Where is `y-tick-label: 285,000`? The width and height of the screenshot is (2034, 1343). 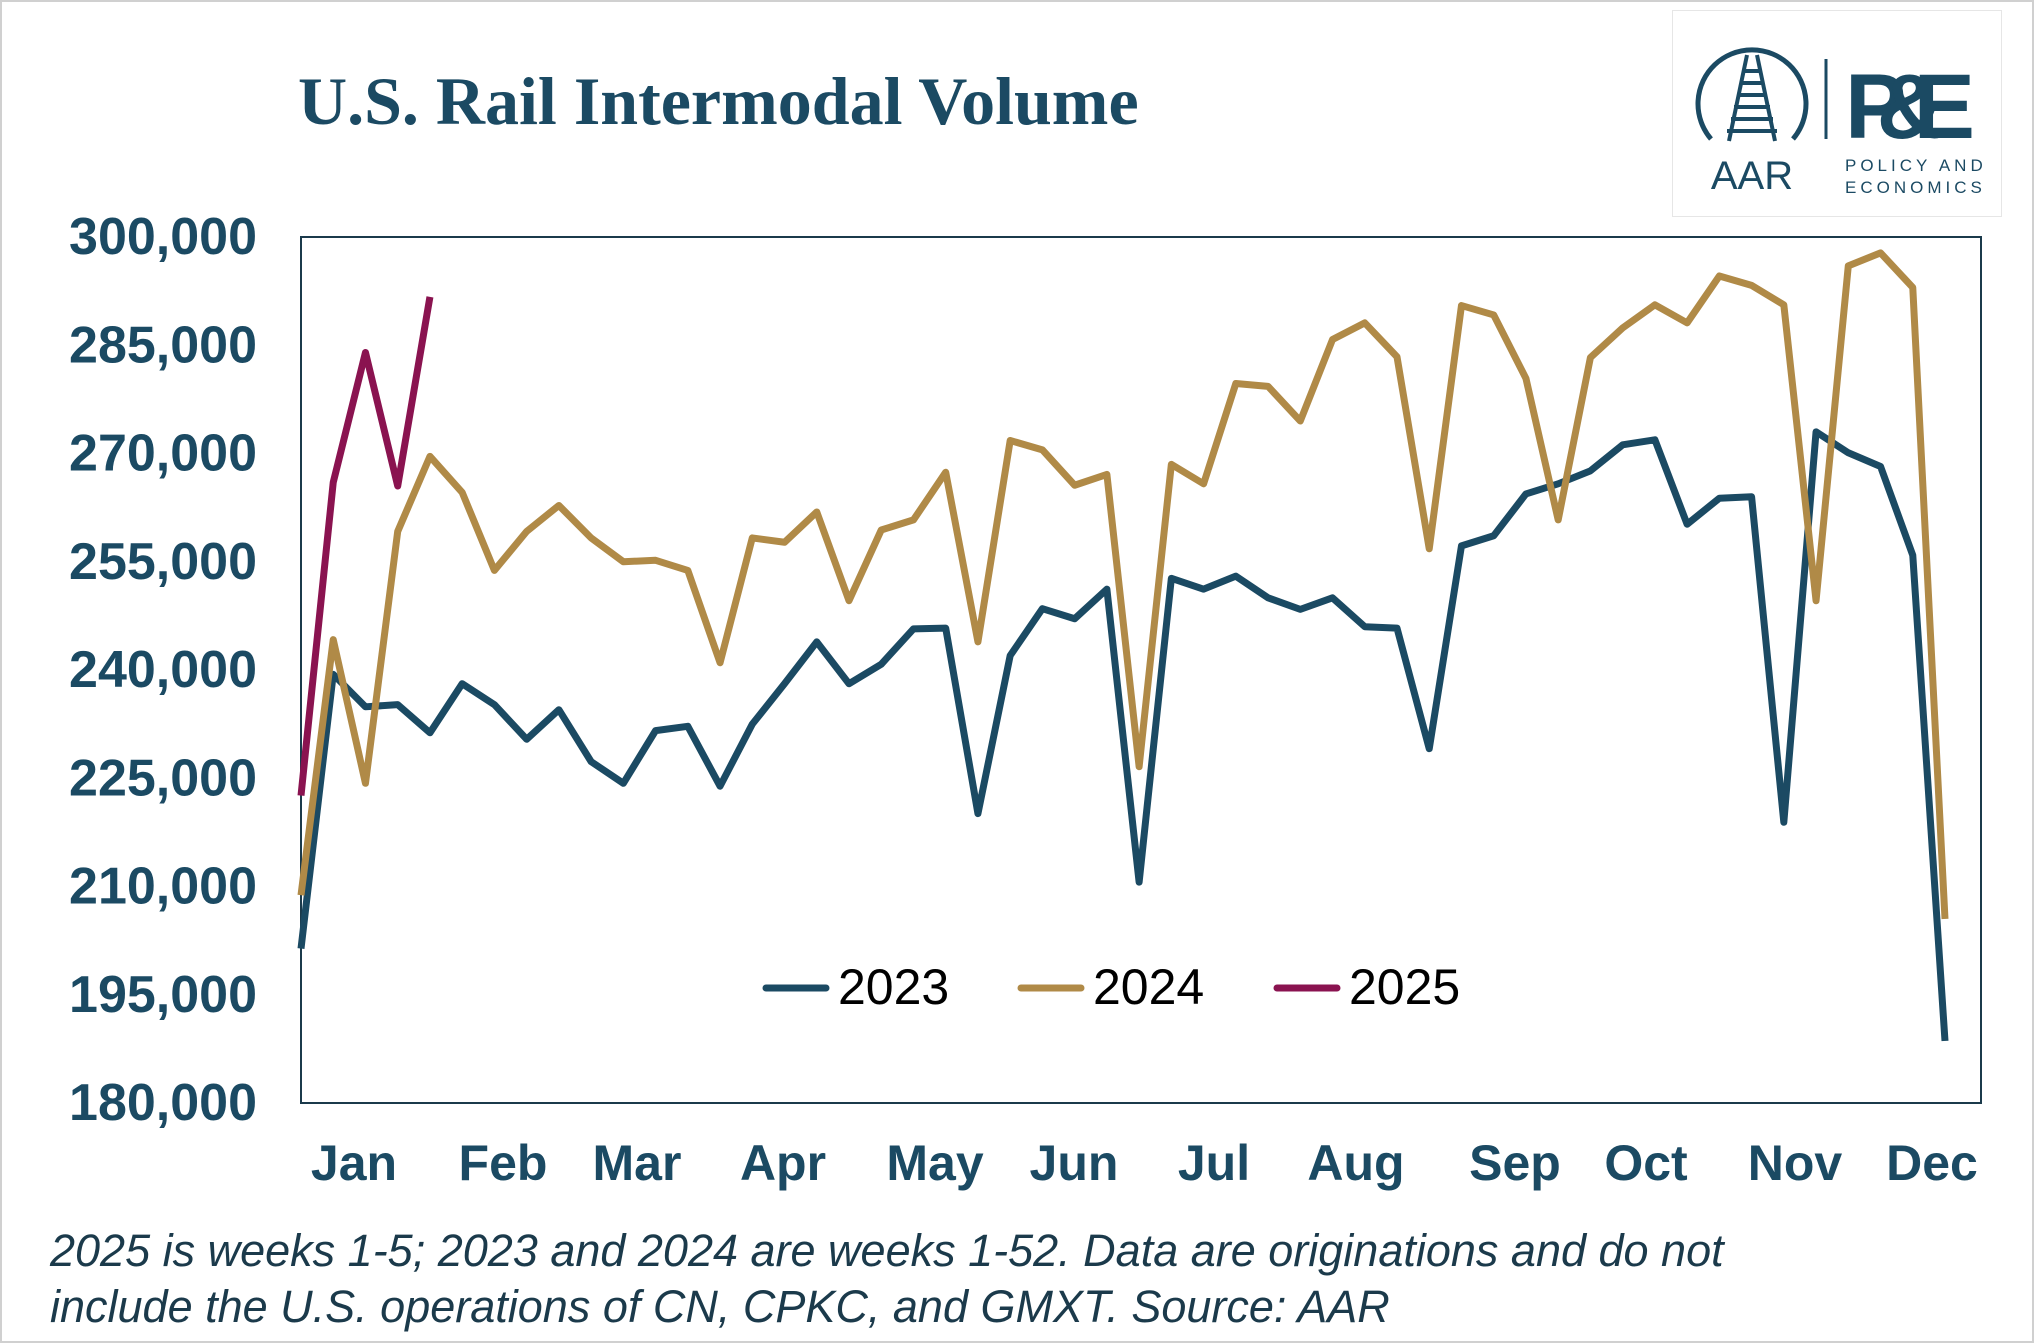
y-tick-label: 285,000 is located at coordinates (163, 345).